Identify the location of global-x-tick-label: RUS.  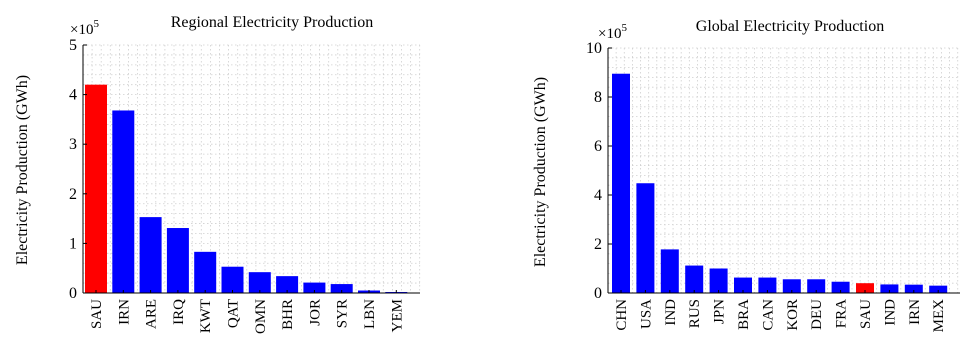
(695, 313).